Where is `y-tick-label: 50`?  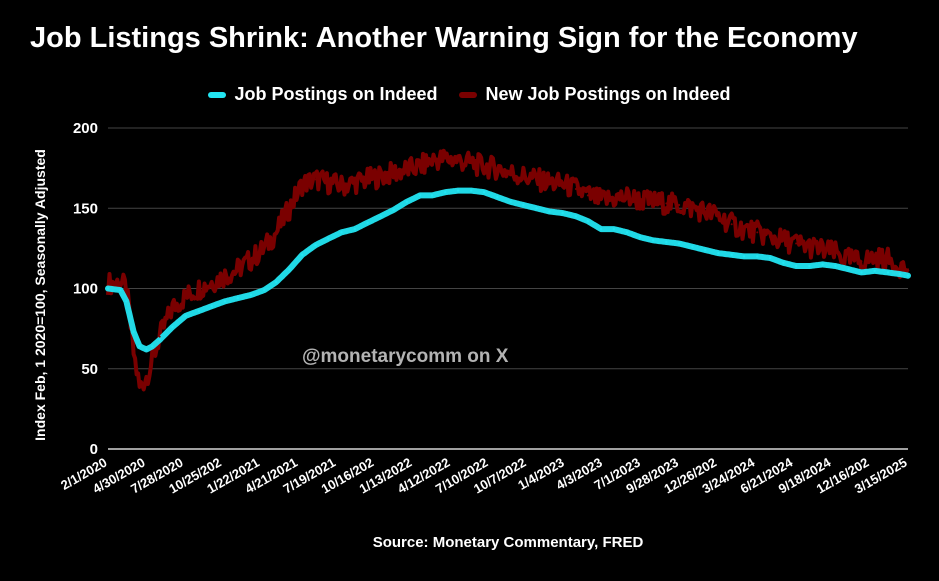
y-tick-label: 50 is located at coordinates (89, 369).